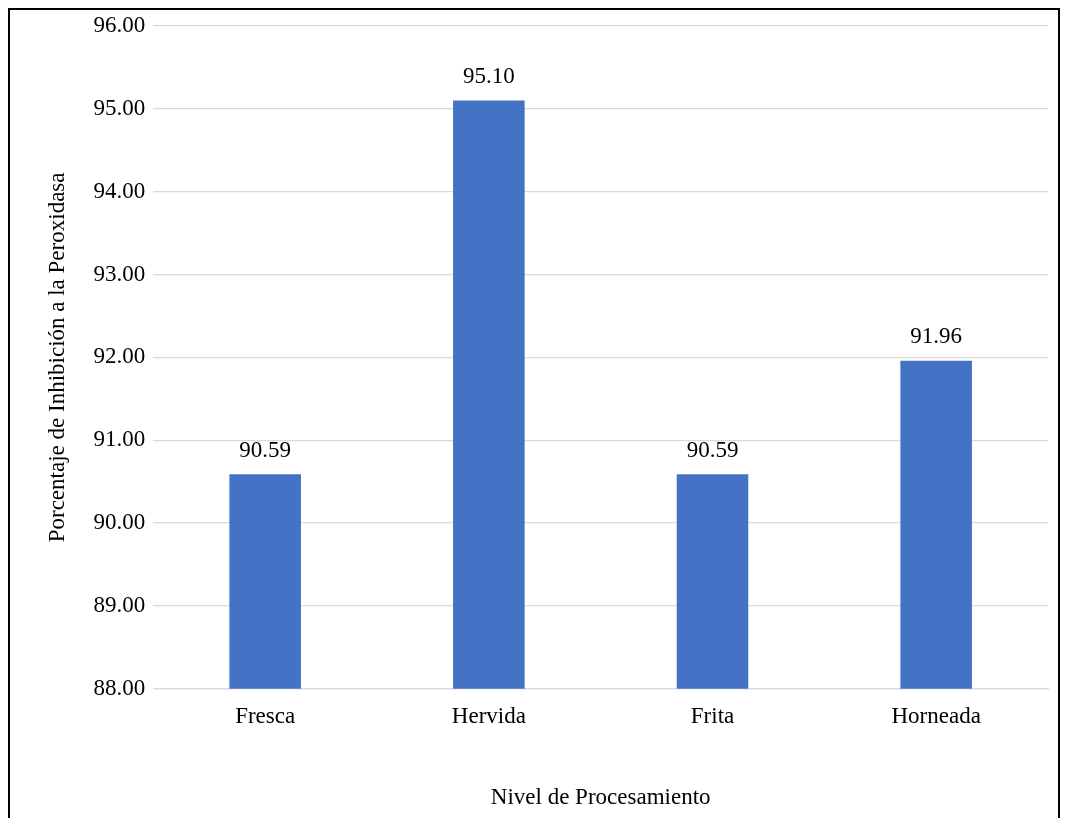 This screenshot has height=818, width=1068. Describe the element at coordinates (119, 522) in the screenshot. I see `y-tick-label: 90.00` at that location.